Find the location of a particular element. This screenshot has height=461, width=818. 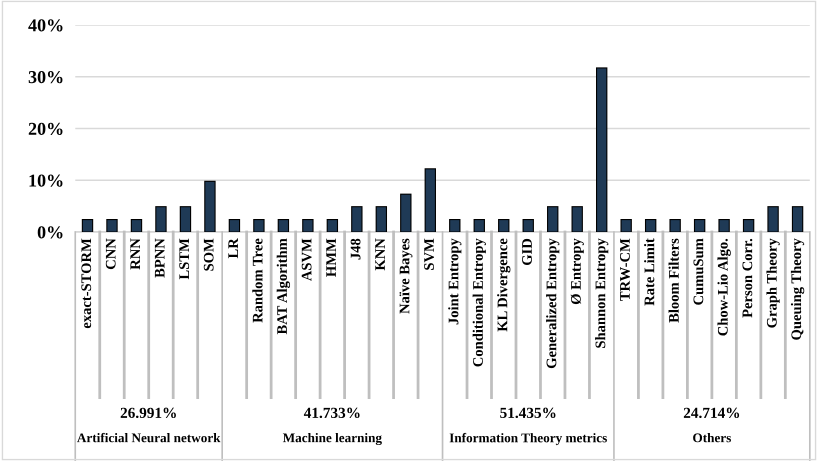

x-tick-label: Queuing Theory is located at coordinates (797, 289).